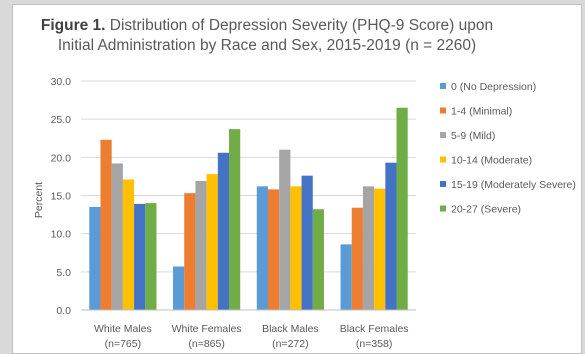  What do you see at coordinates (95, 258) in the screenshot?
I see `bar-0-no-depression--0` at bounding box center [95, 258].